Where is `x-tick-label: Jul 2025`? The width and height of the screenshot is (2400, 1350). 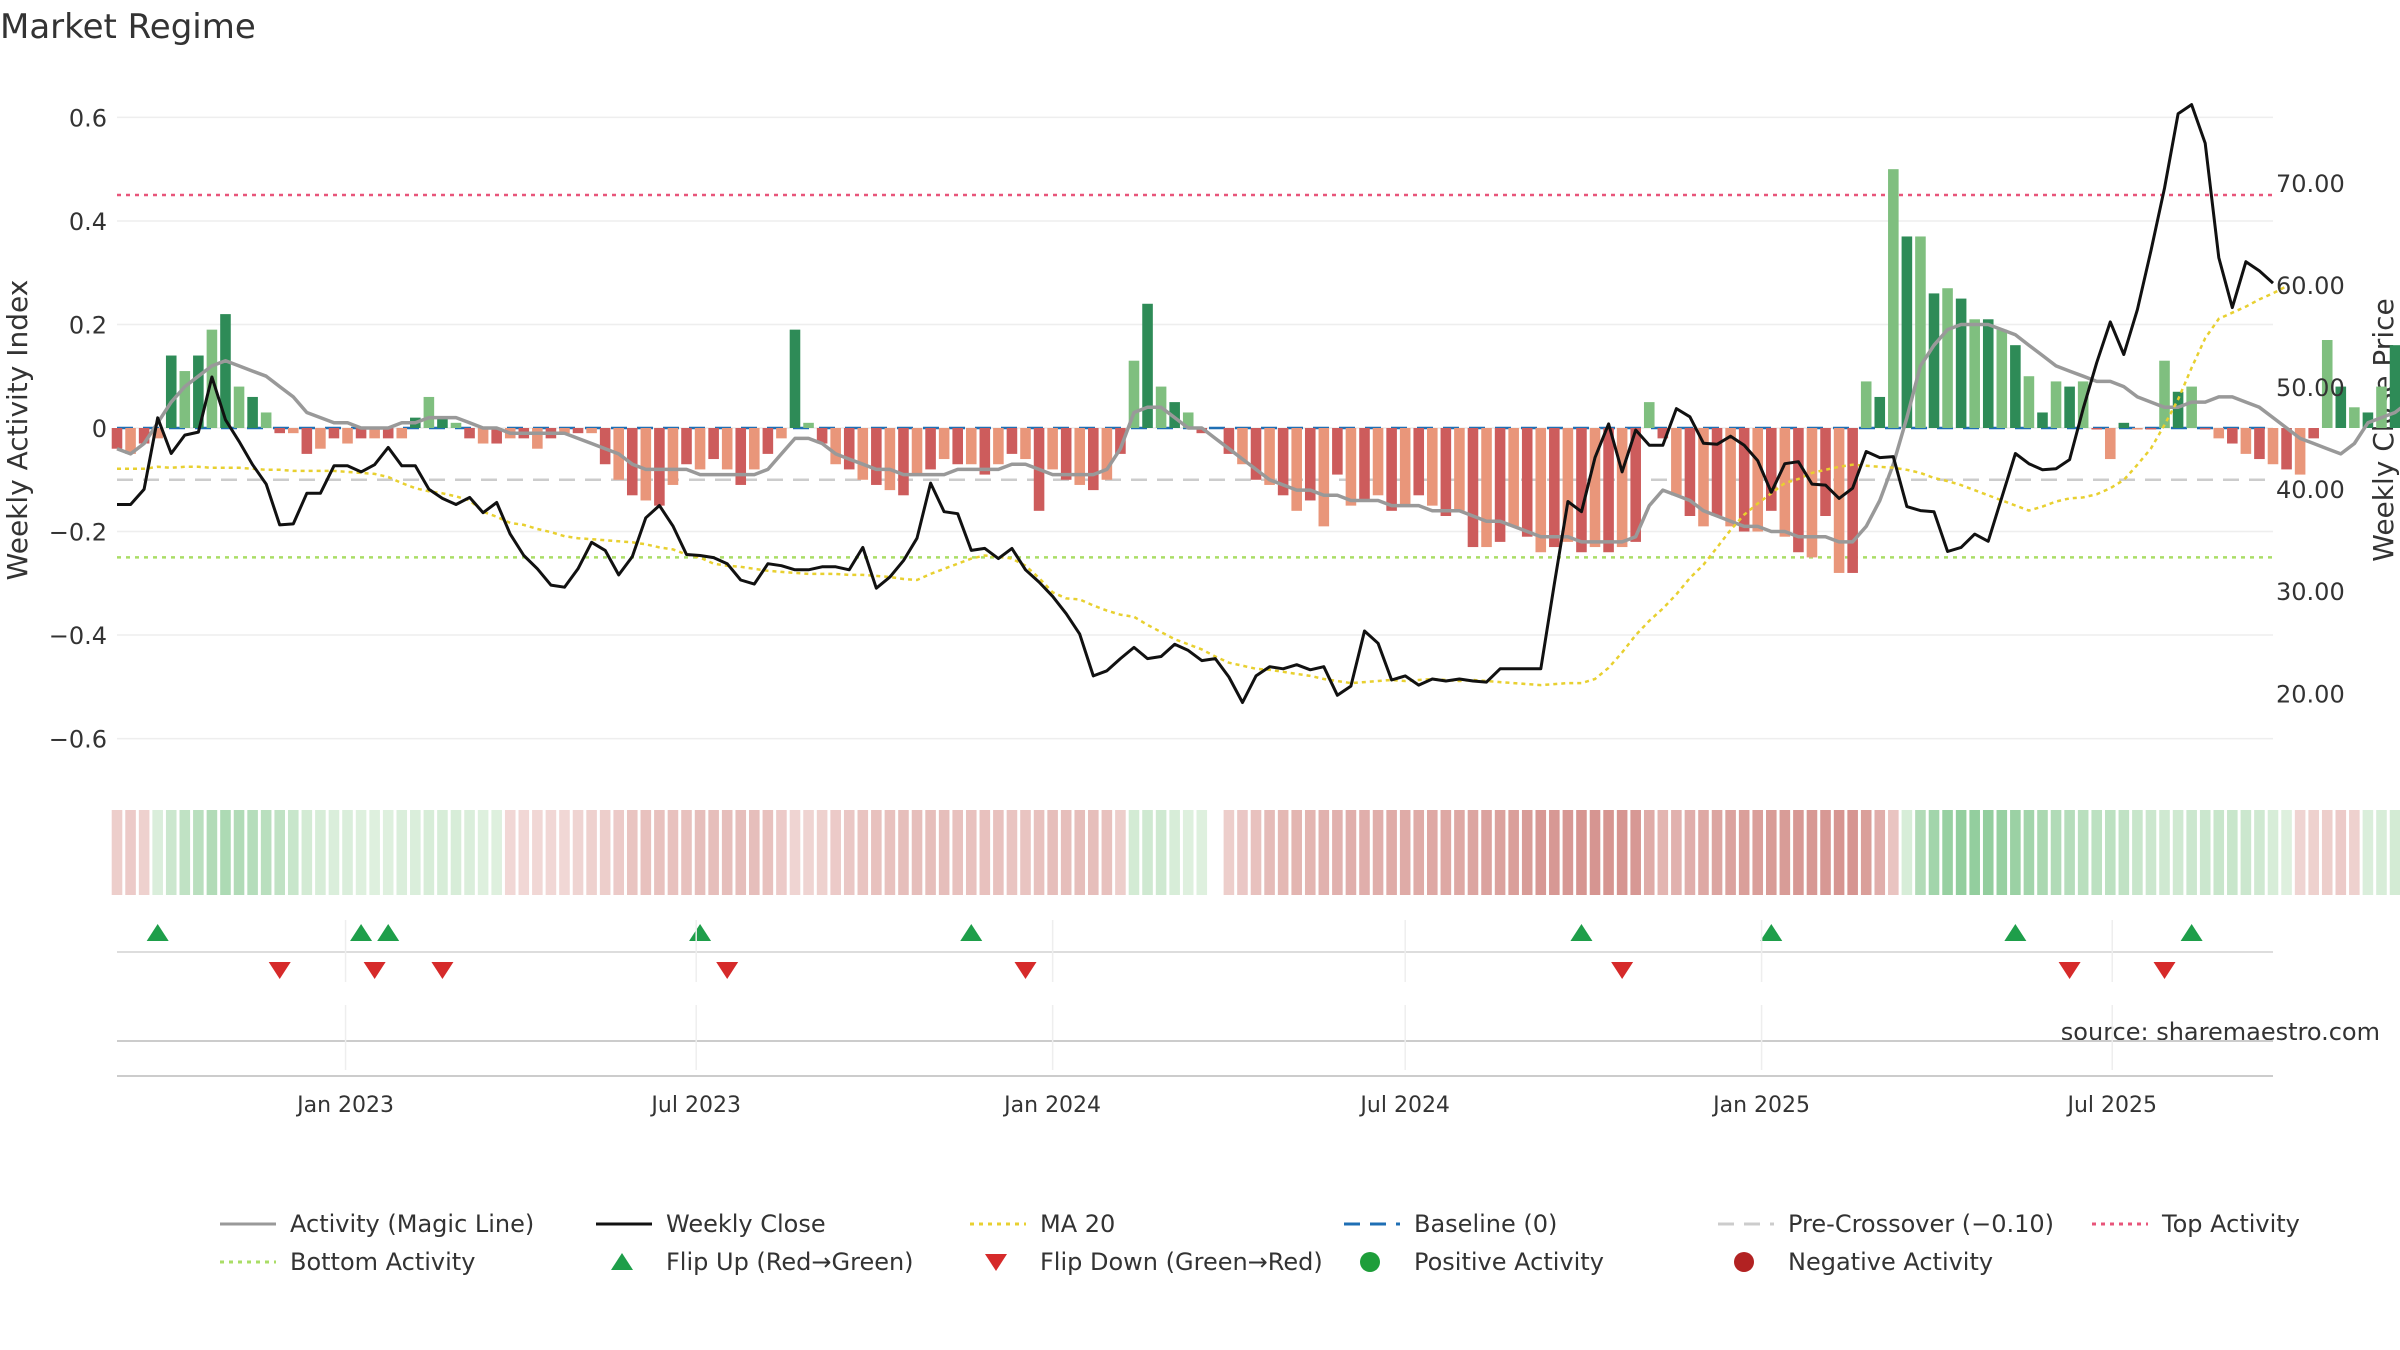 x-tick-label: Jul 2025 is located at coordinates (2111, 1105).